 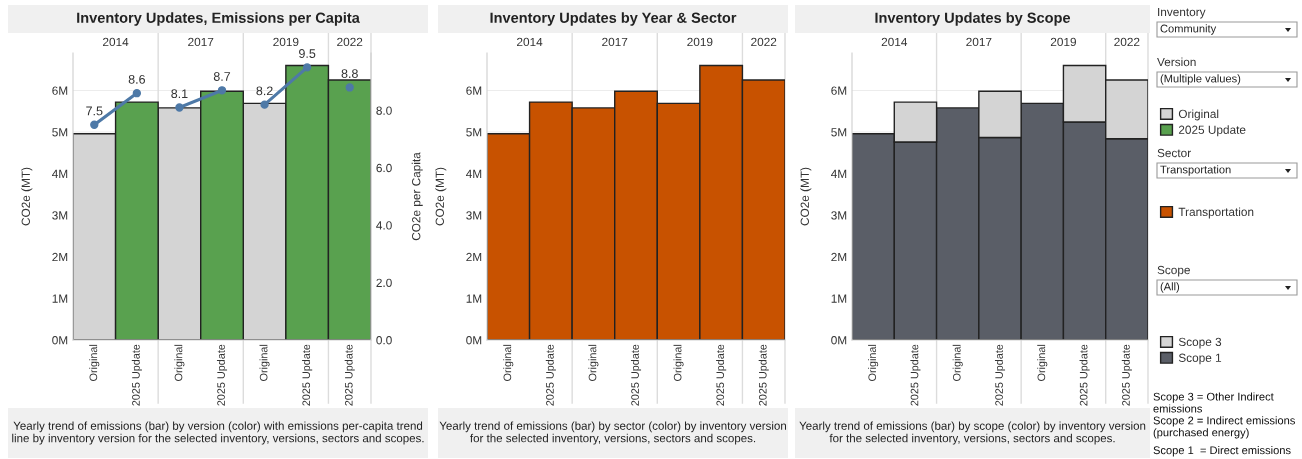 What do you see at coordinates (1212, 131) in the screenshot?
I see `legend-label: 2025 Update` at bounding box center [1212, 131].